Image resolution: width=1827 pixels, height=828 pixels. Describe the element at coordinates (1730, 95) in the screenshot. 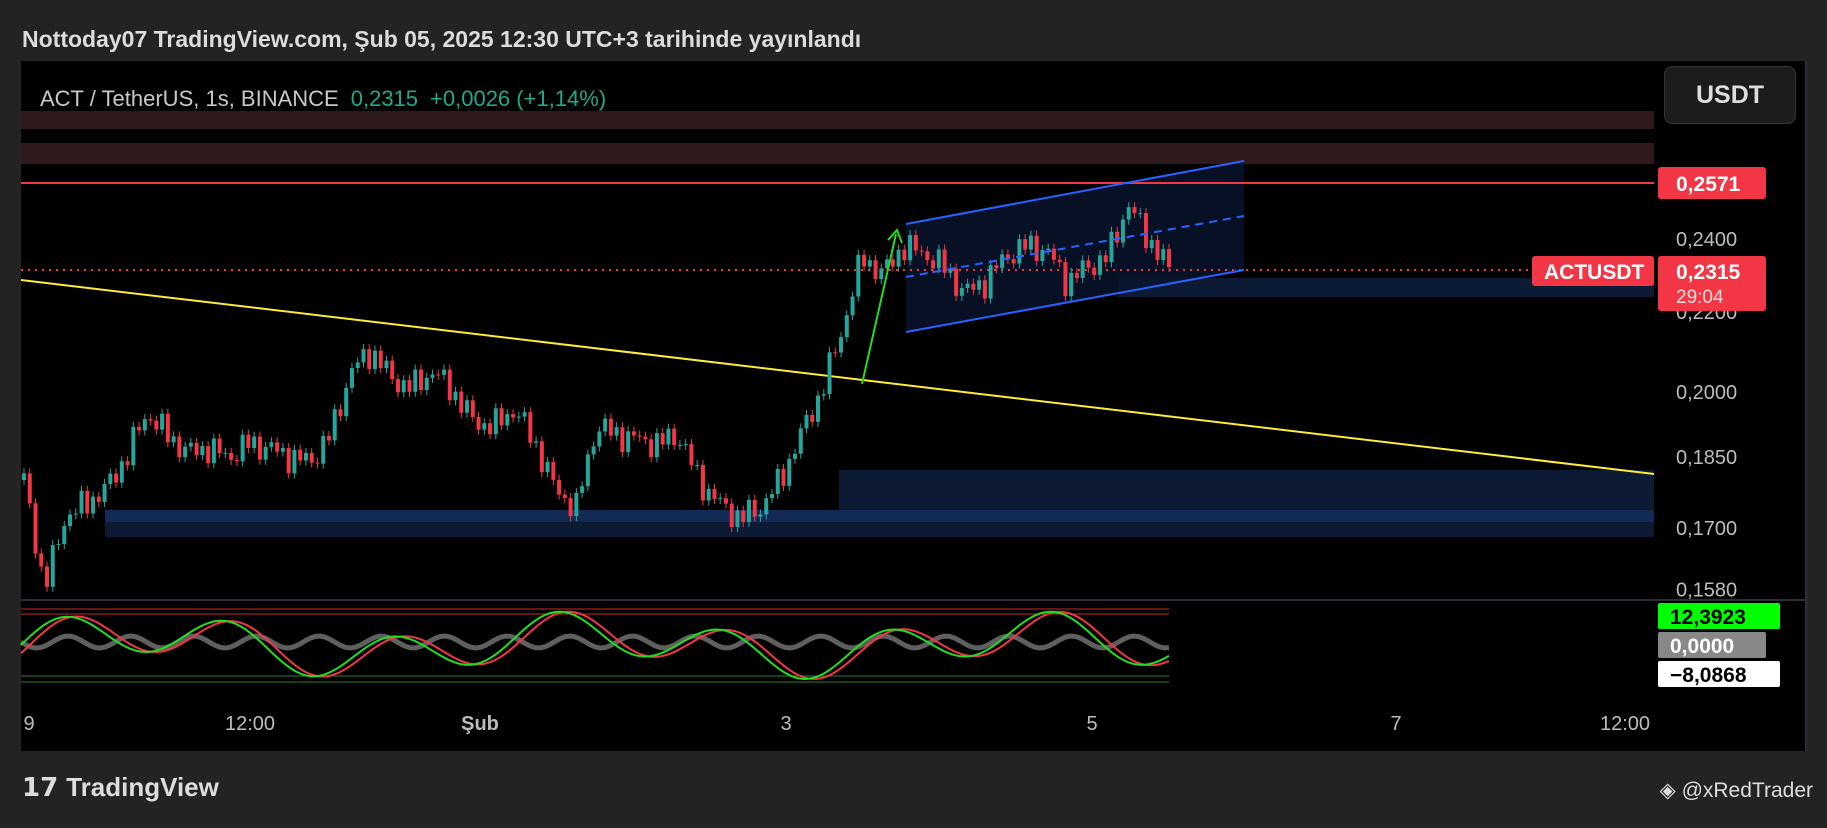

I see `currency-button: USDT` at that location.